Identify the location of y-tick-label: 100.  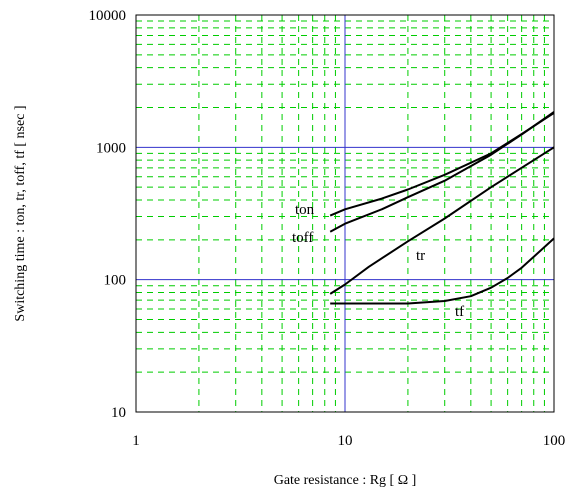
(115, 281).